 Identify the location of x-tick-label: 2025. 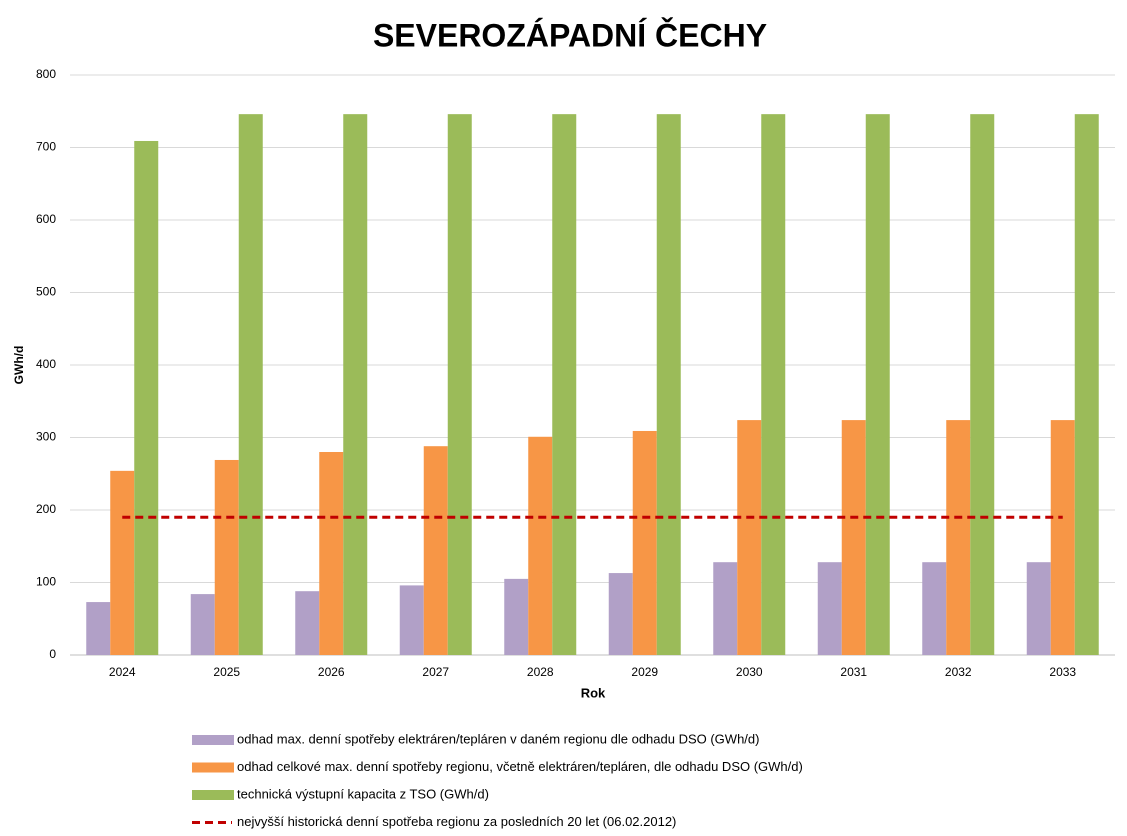
(226, 672).